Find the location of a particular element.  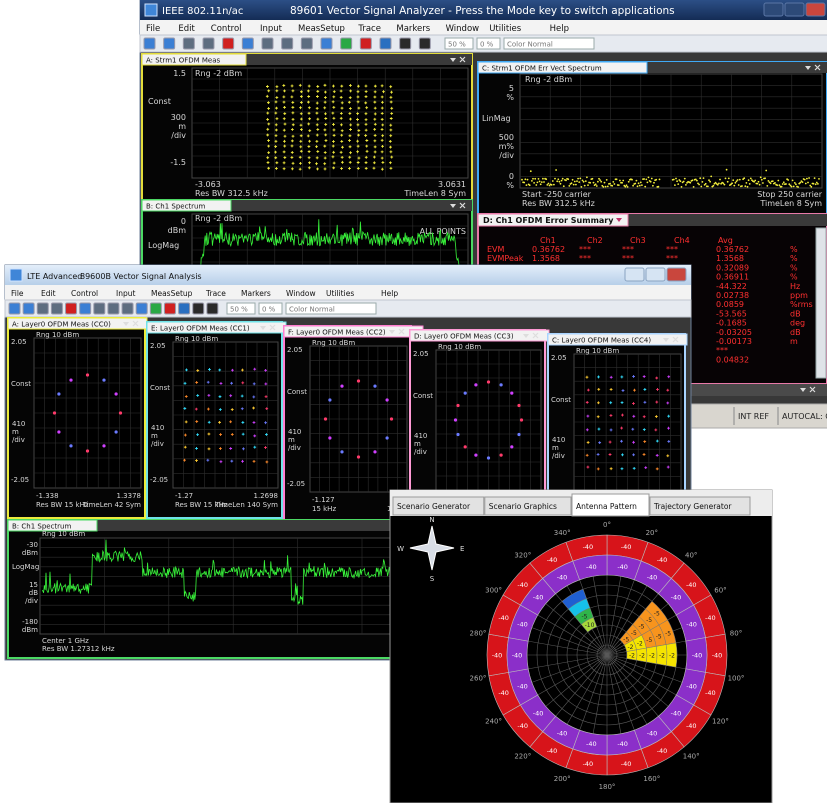

tab-dropdown is located at coordinates (619, 220).